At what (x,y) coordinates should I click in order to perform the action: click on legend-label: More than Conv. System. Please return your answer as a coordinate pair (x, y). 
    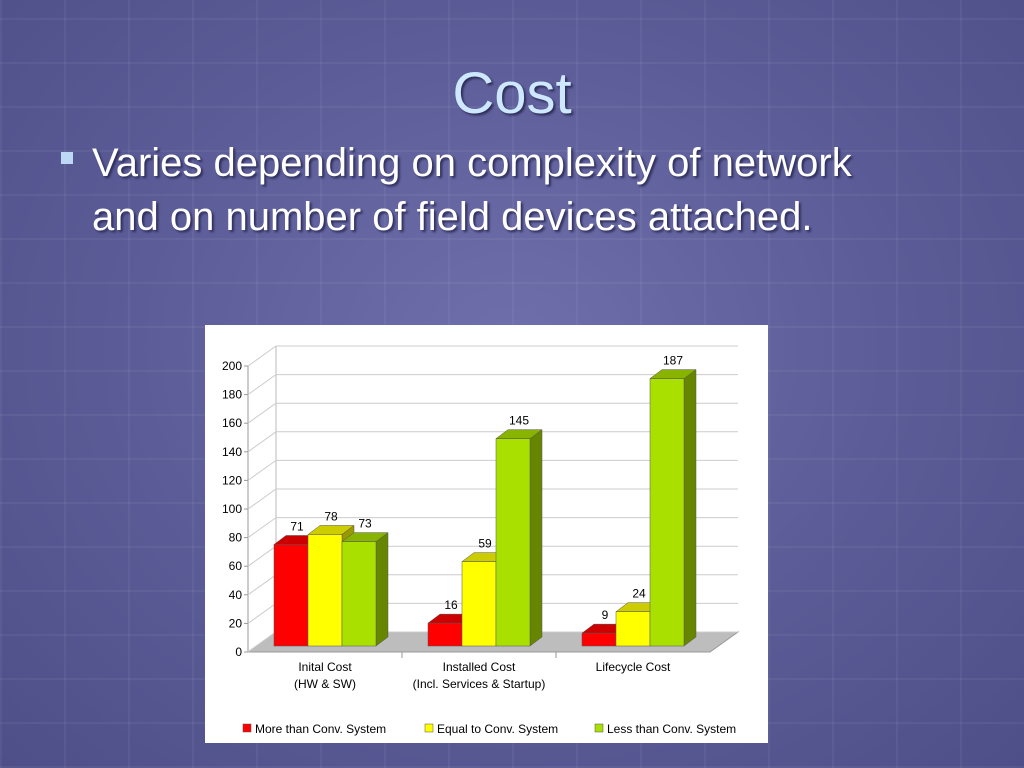
    Looking at the image, I should click on (320, 729).